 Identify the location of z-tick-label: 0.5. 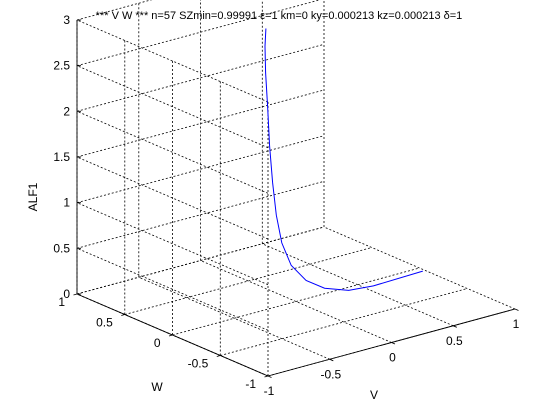
(61, 248).